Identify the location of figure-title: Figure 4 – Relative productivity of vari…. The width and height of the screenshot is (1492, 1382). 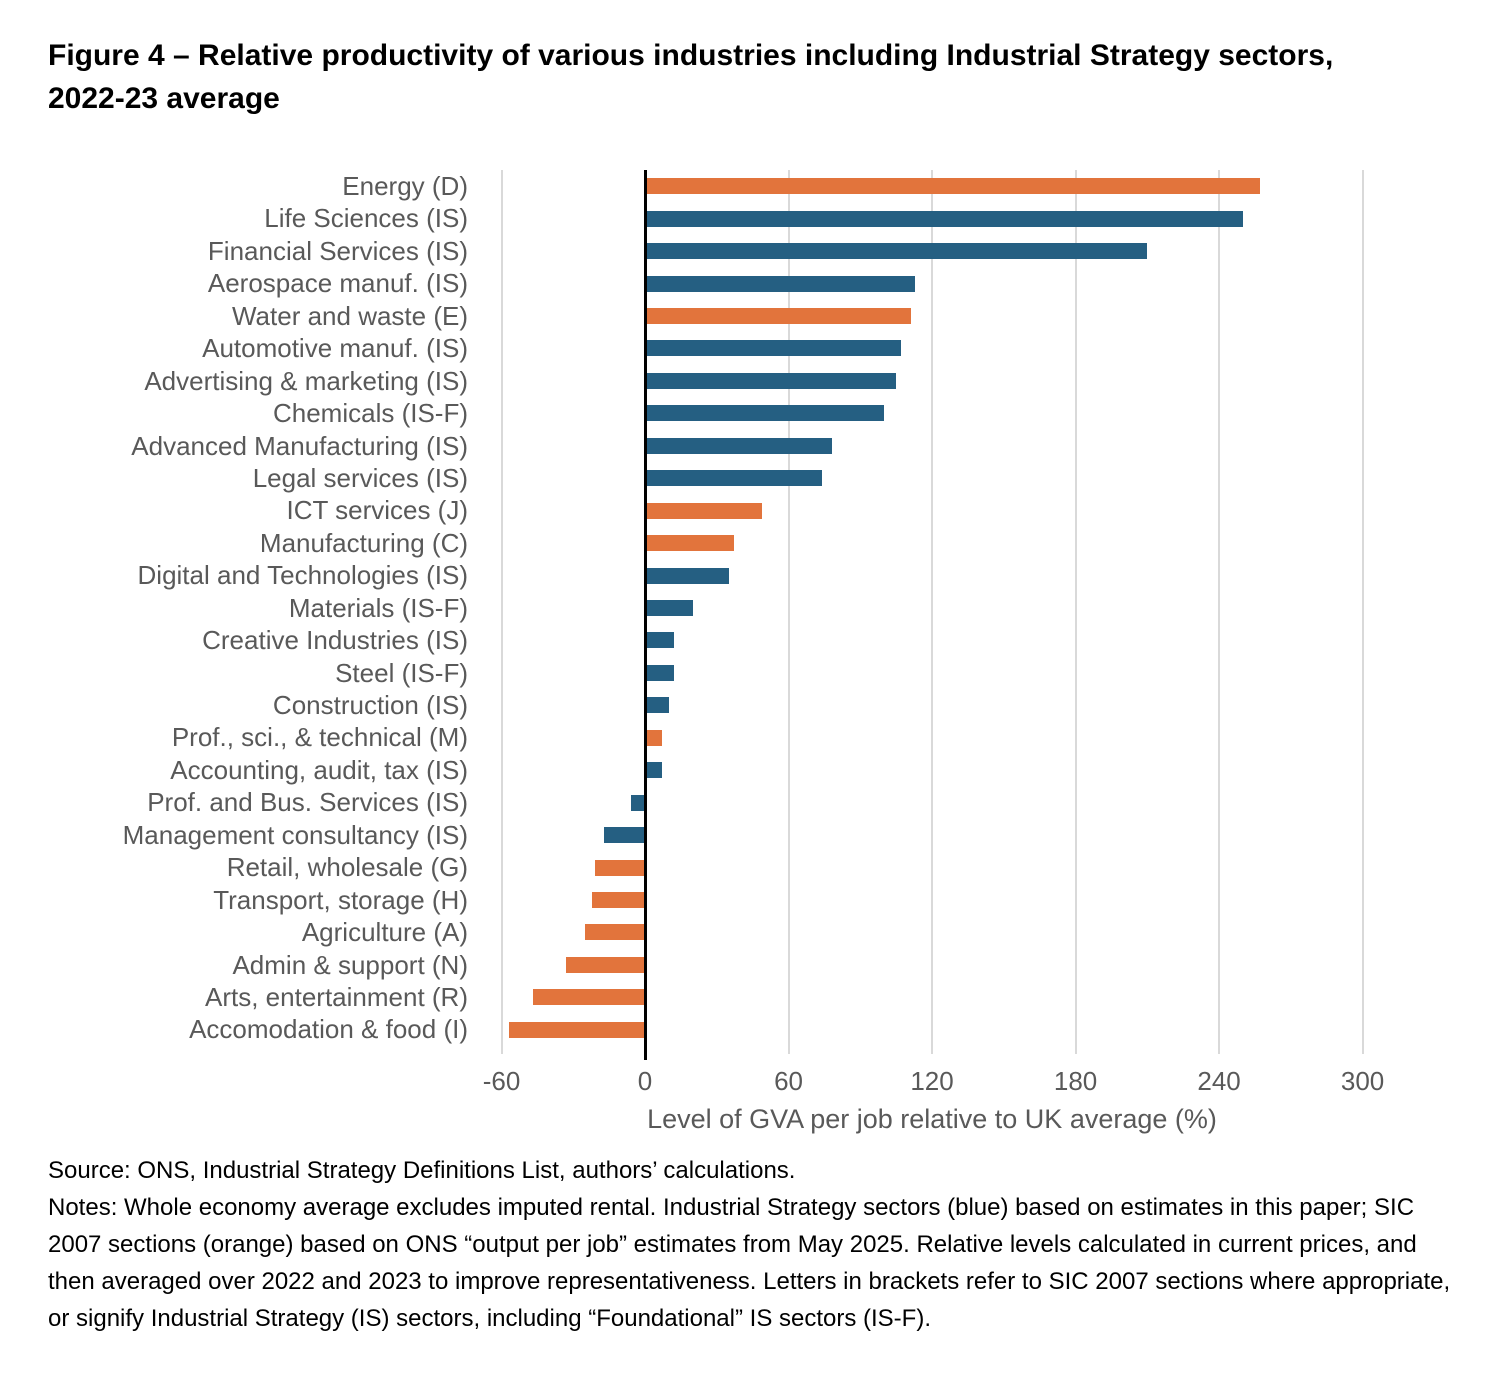
(691, 77).